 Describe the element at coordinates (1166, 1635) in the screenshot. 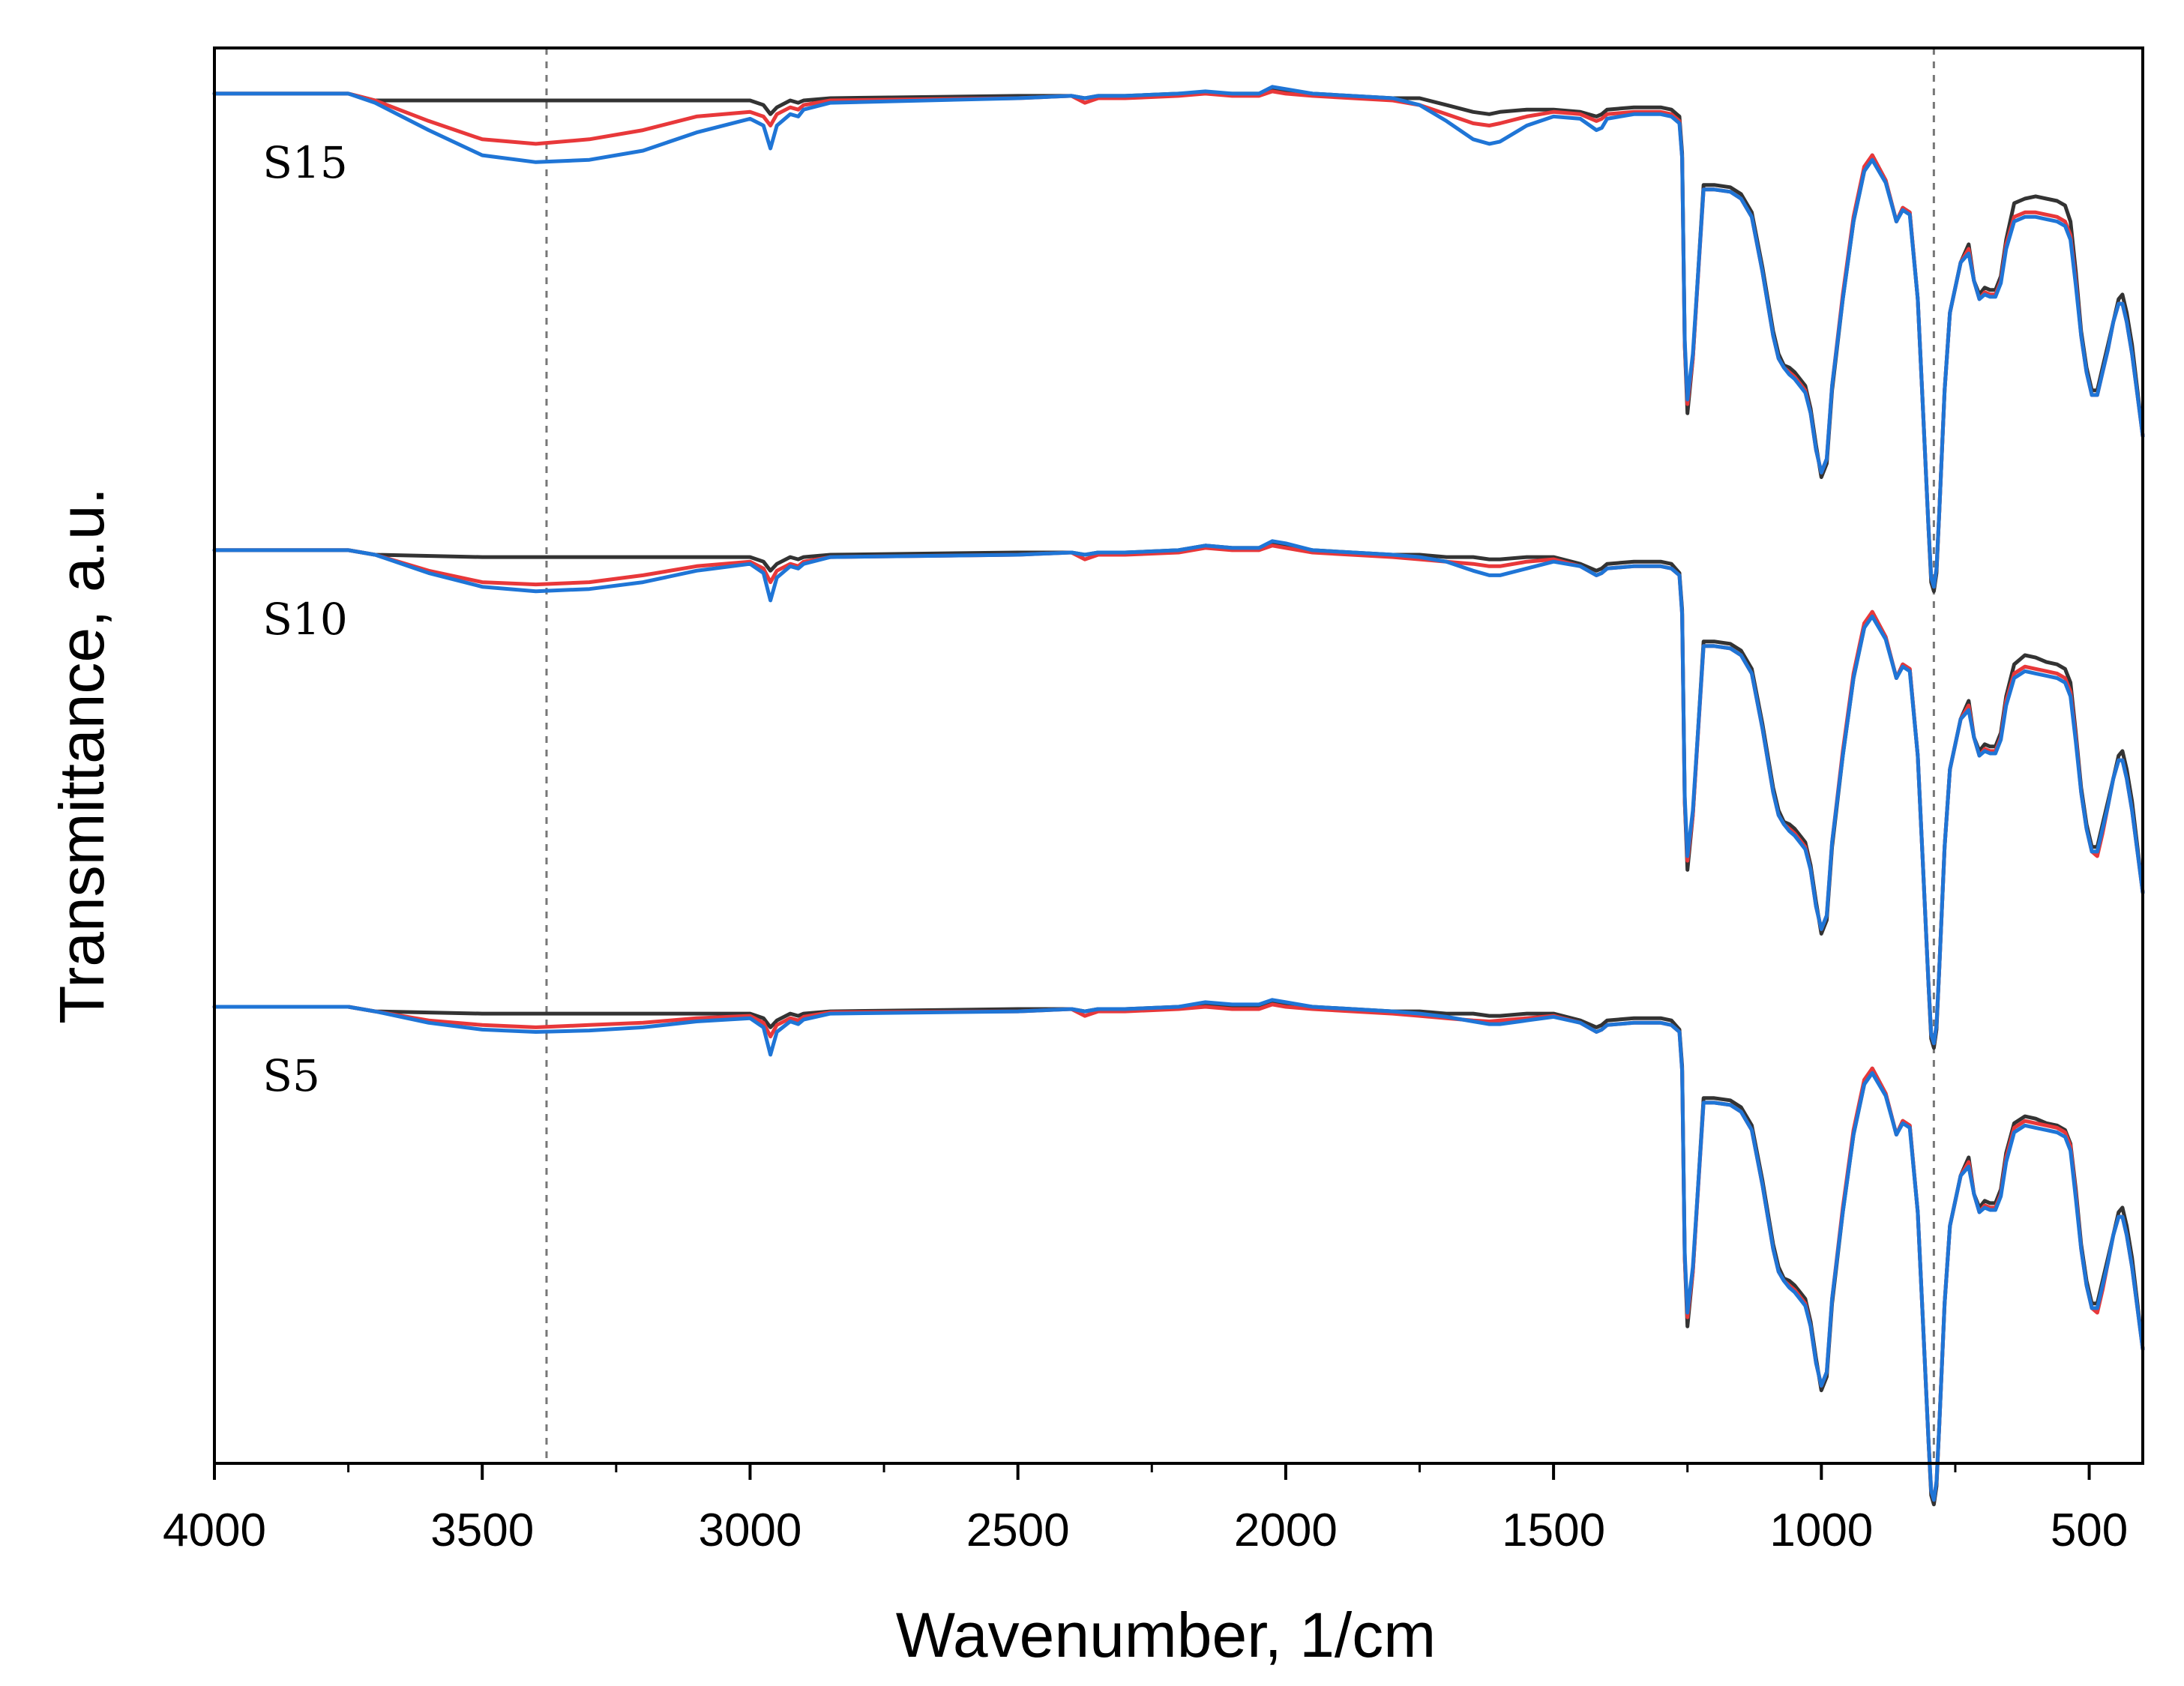

I see `x-axis-title: Wavenumber, 1/cm` at that location.